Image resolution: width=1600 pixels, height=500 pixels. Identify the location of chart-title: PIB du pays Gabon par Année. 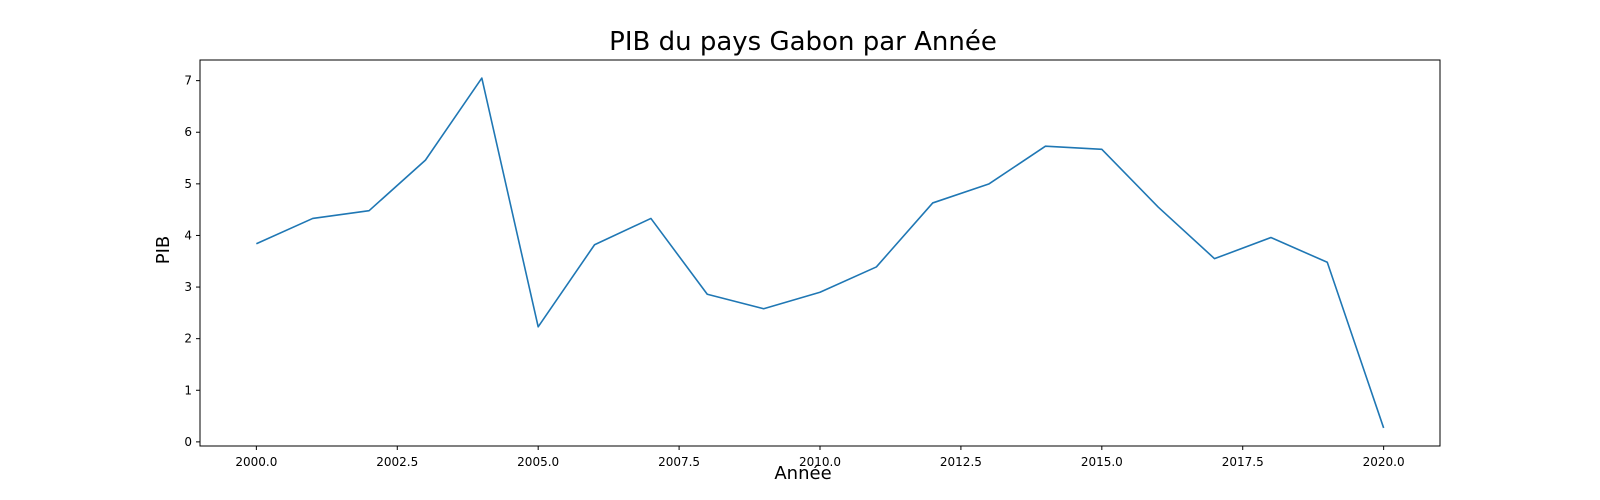
(803, 42).